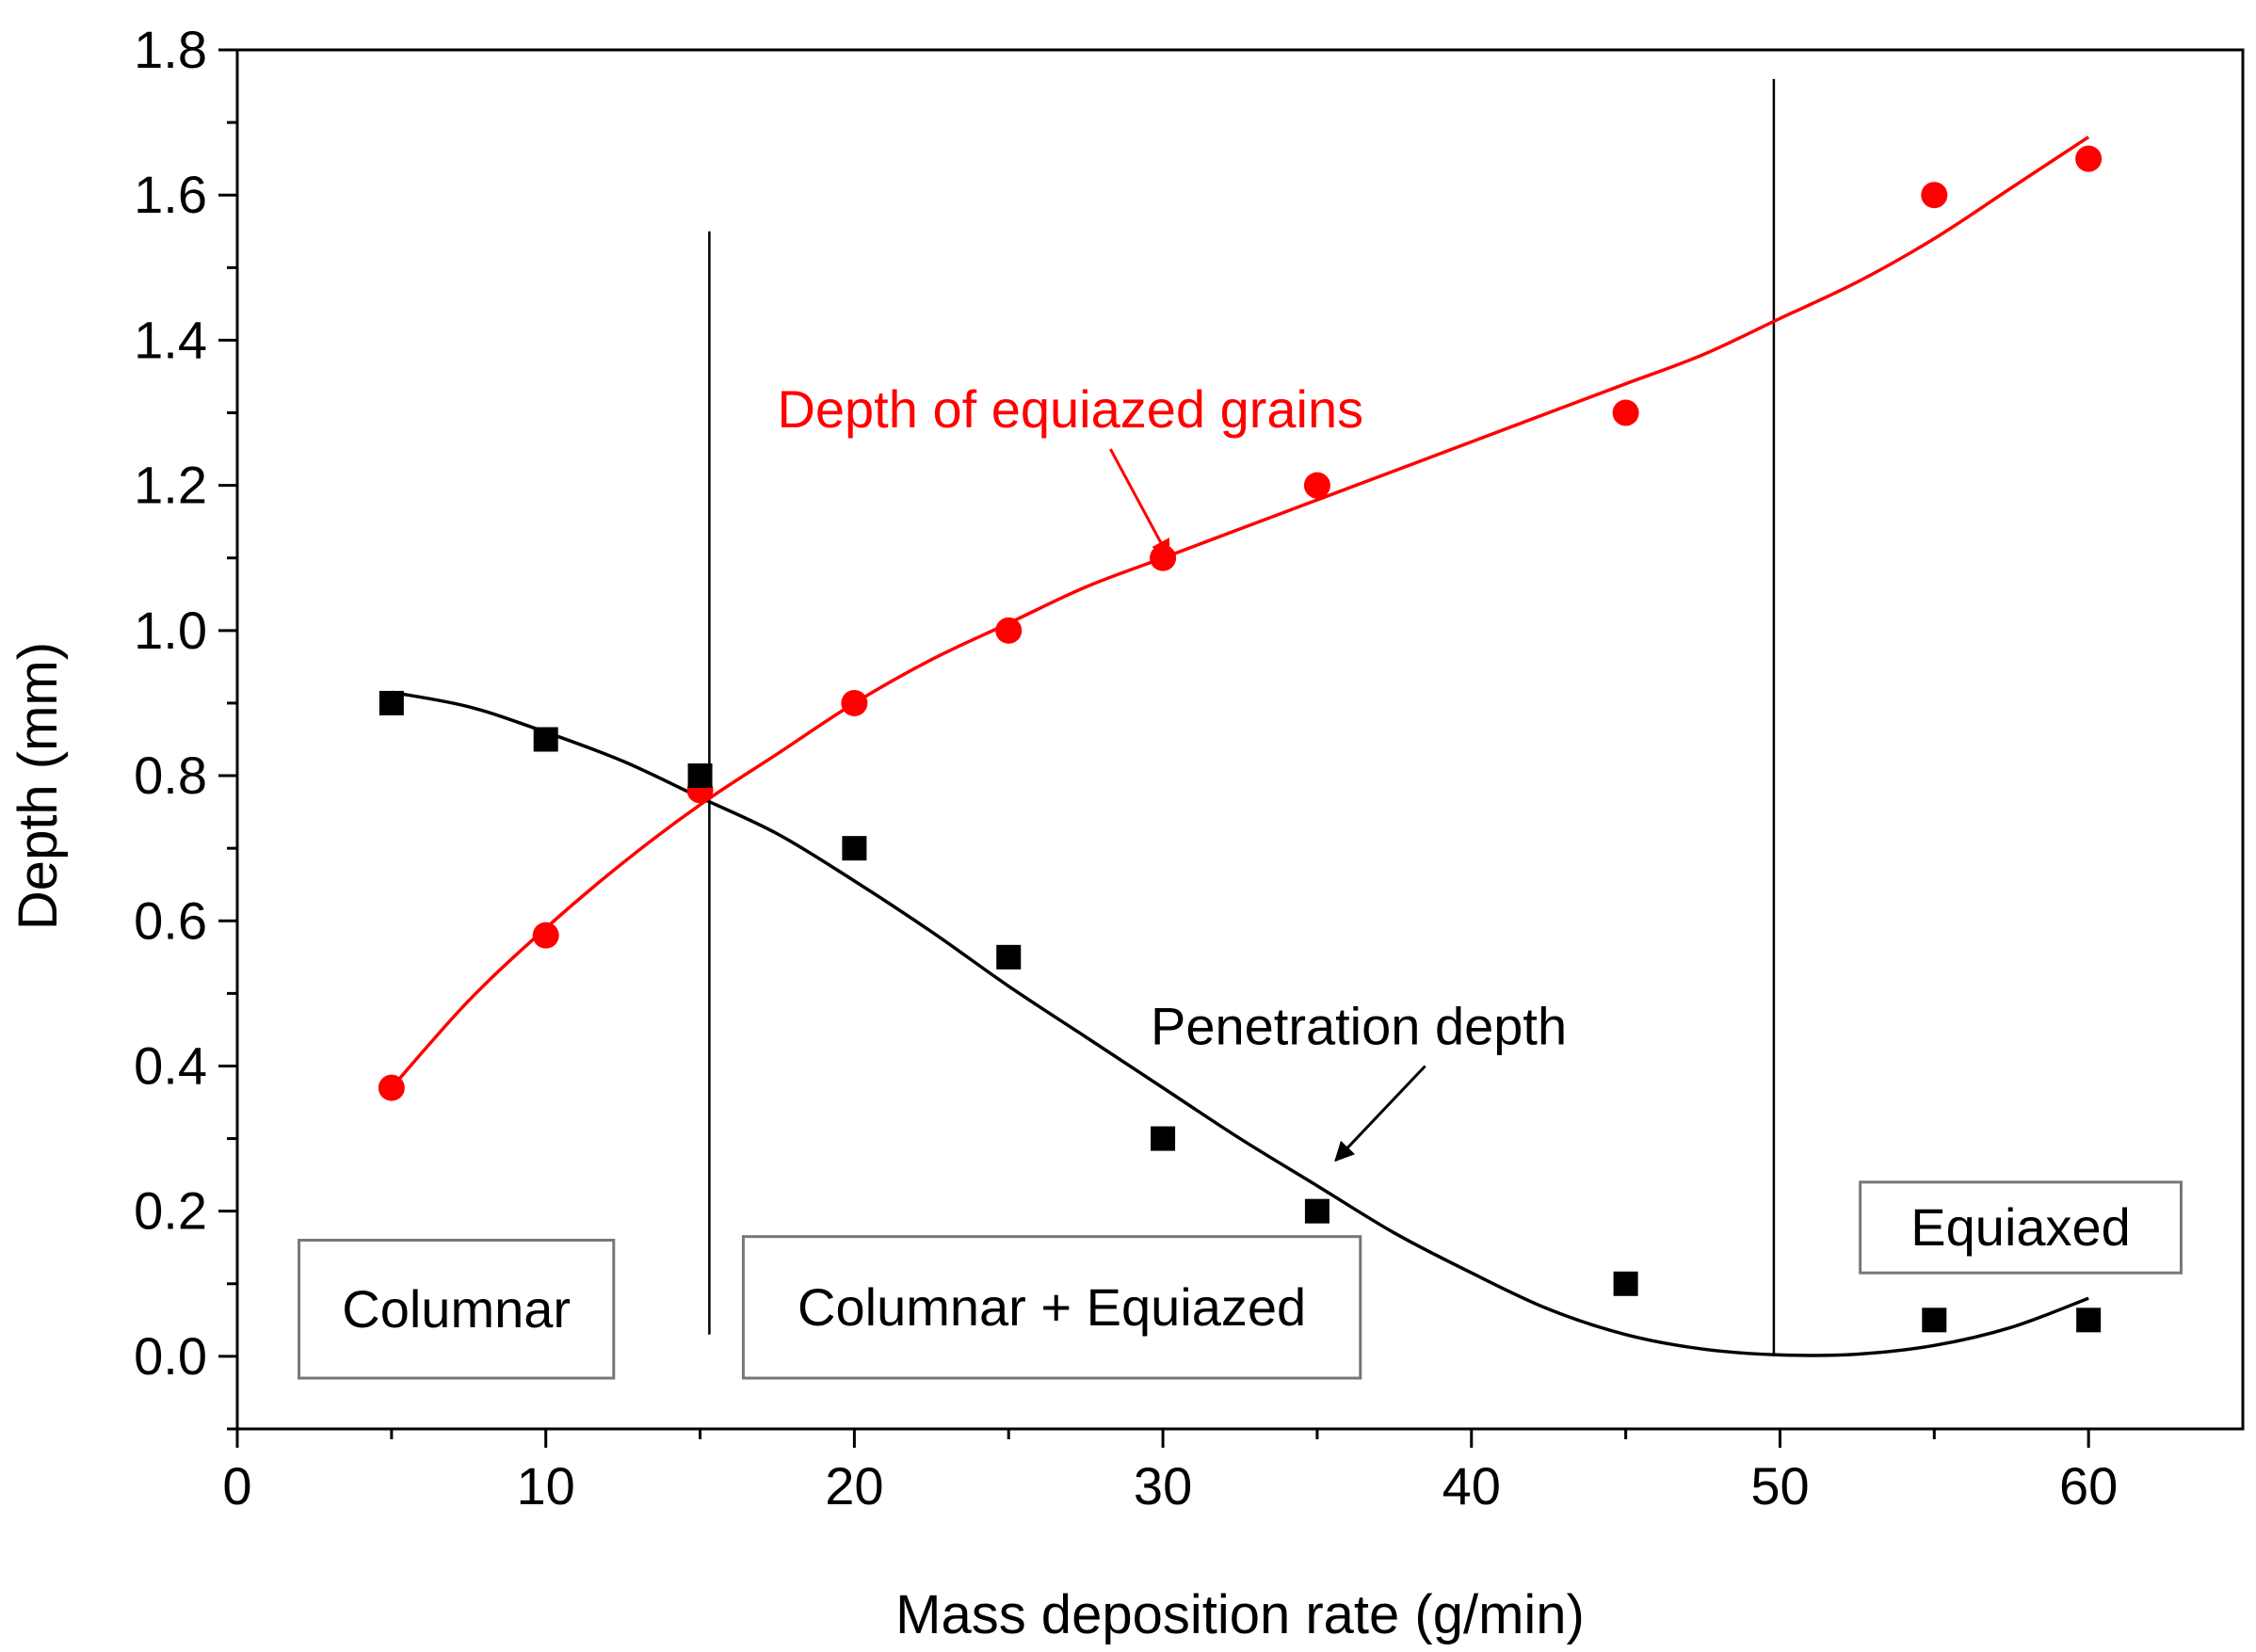  I want to click on x-tick-label: 30, so click(1163, 1486).